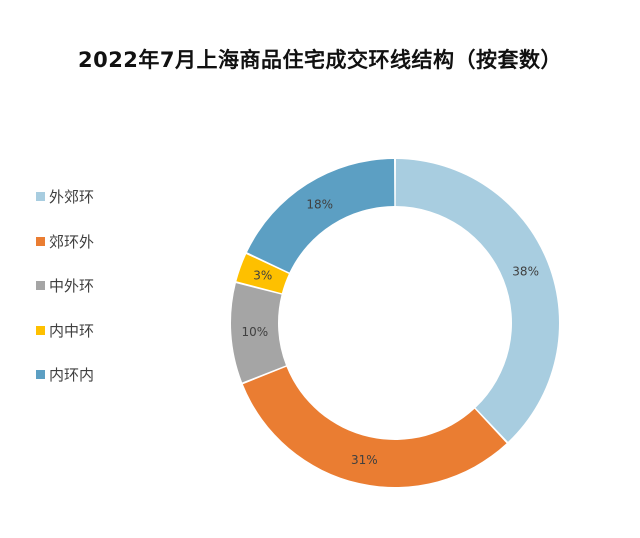 The height and width of the screenshot is (538, 640). I want to click on legend-item: 郊环外, so click(65, 241).